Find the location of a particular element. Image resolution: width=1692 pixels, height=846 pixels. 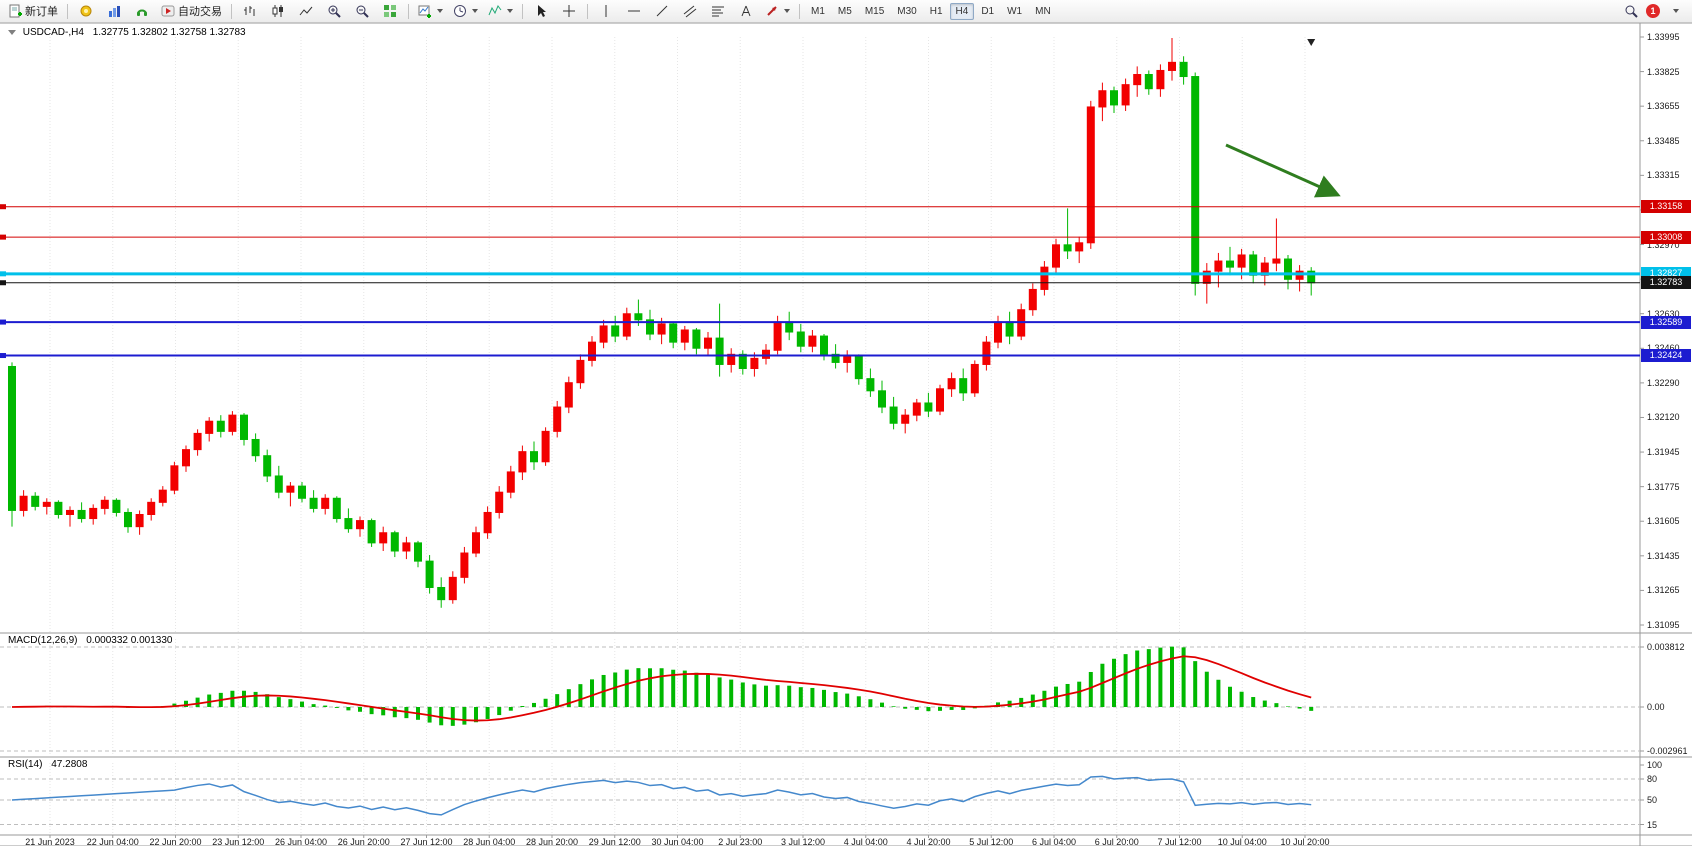

cursor-button is located at coordinates (541, 11).